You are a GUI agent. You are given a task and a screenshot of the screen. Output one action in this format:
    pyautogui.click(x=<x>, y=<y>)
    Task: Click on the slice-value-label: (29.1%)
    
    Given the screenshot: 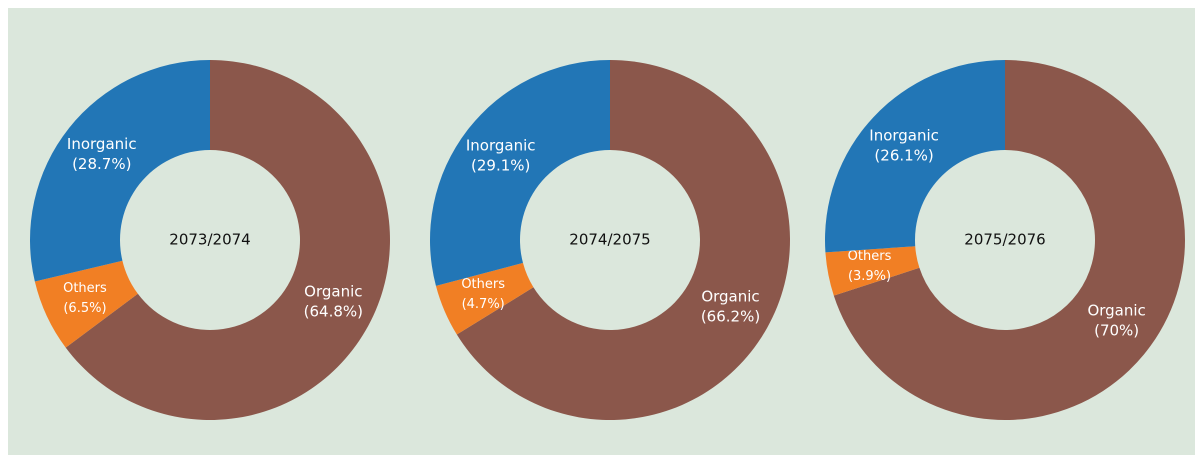 What is the action you would take?
    pyautogui.click(x=500, y=165)
    